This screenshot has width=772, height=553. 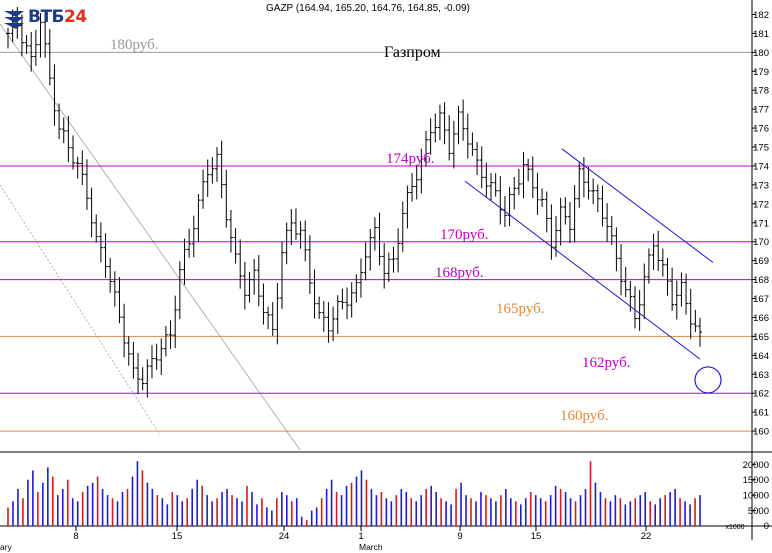 I want to click on price-tick-label: 174, so click(x=761, y=166).